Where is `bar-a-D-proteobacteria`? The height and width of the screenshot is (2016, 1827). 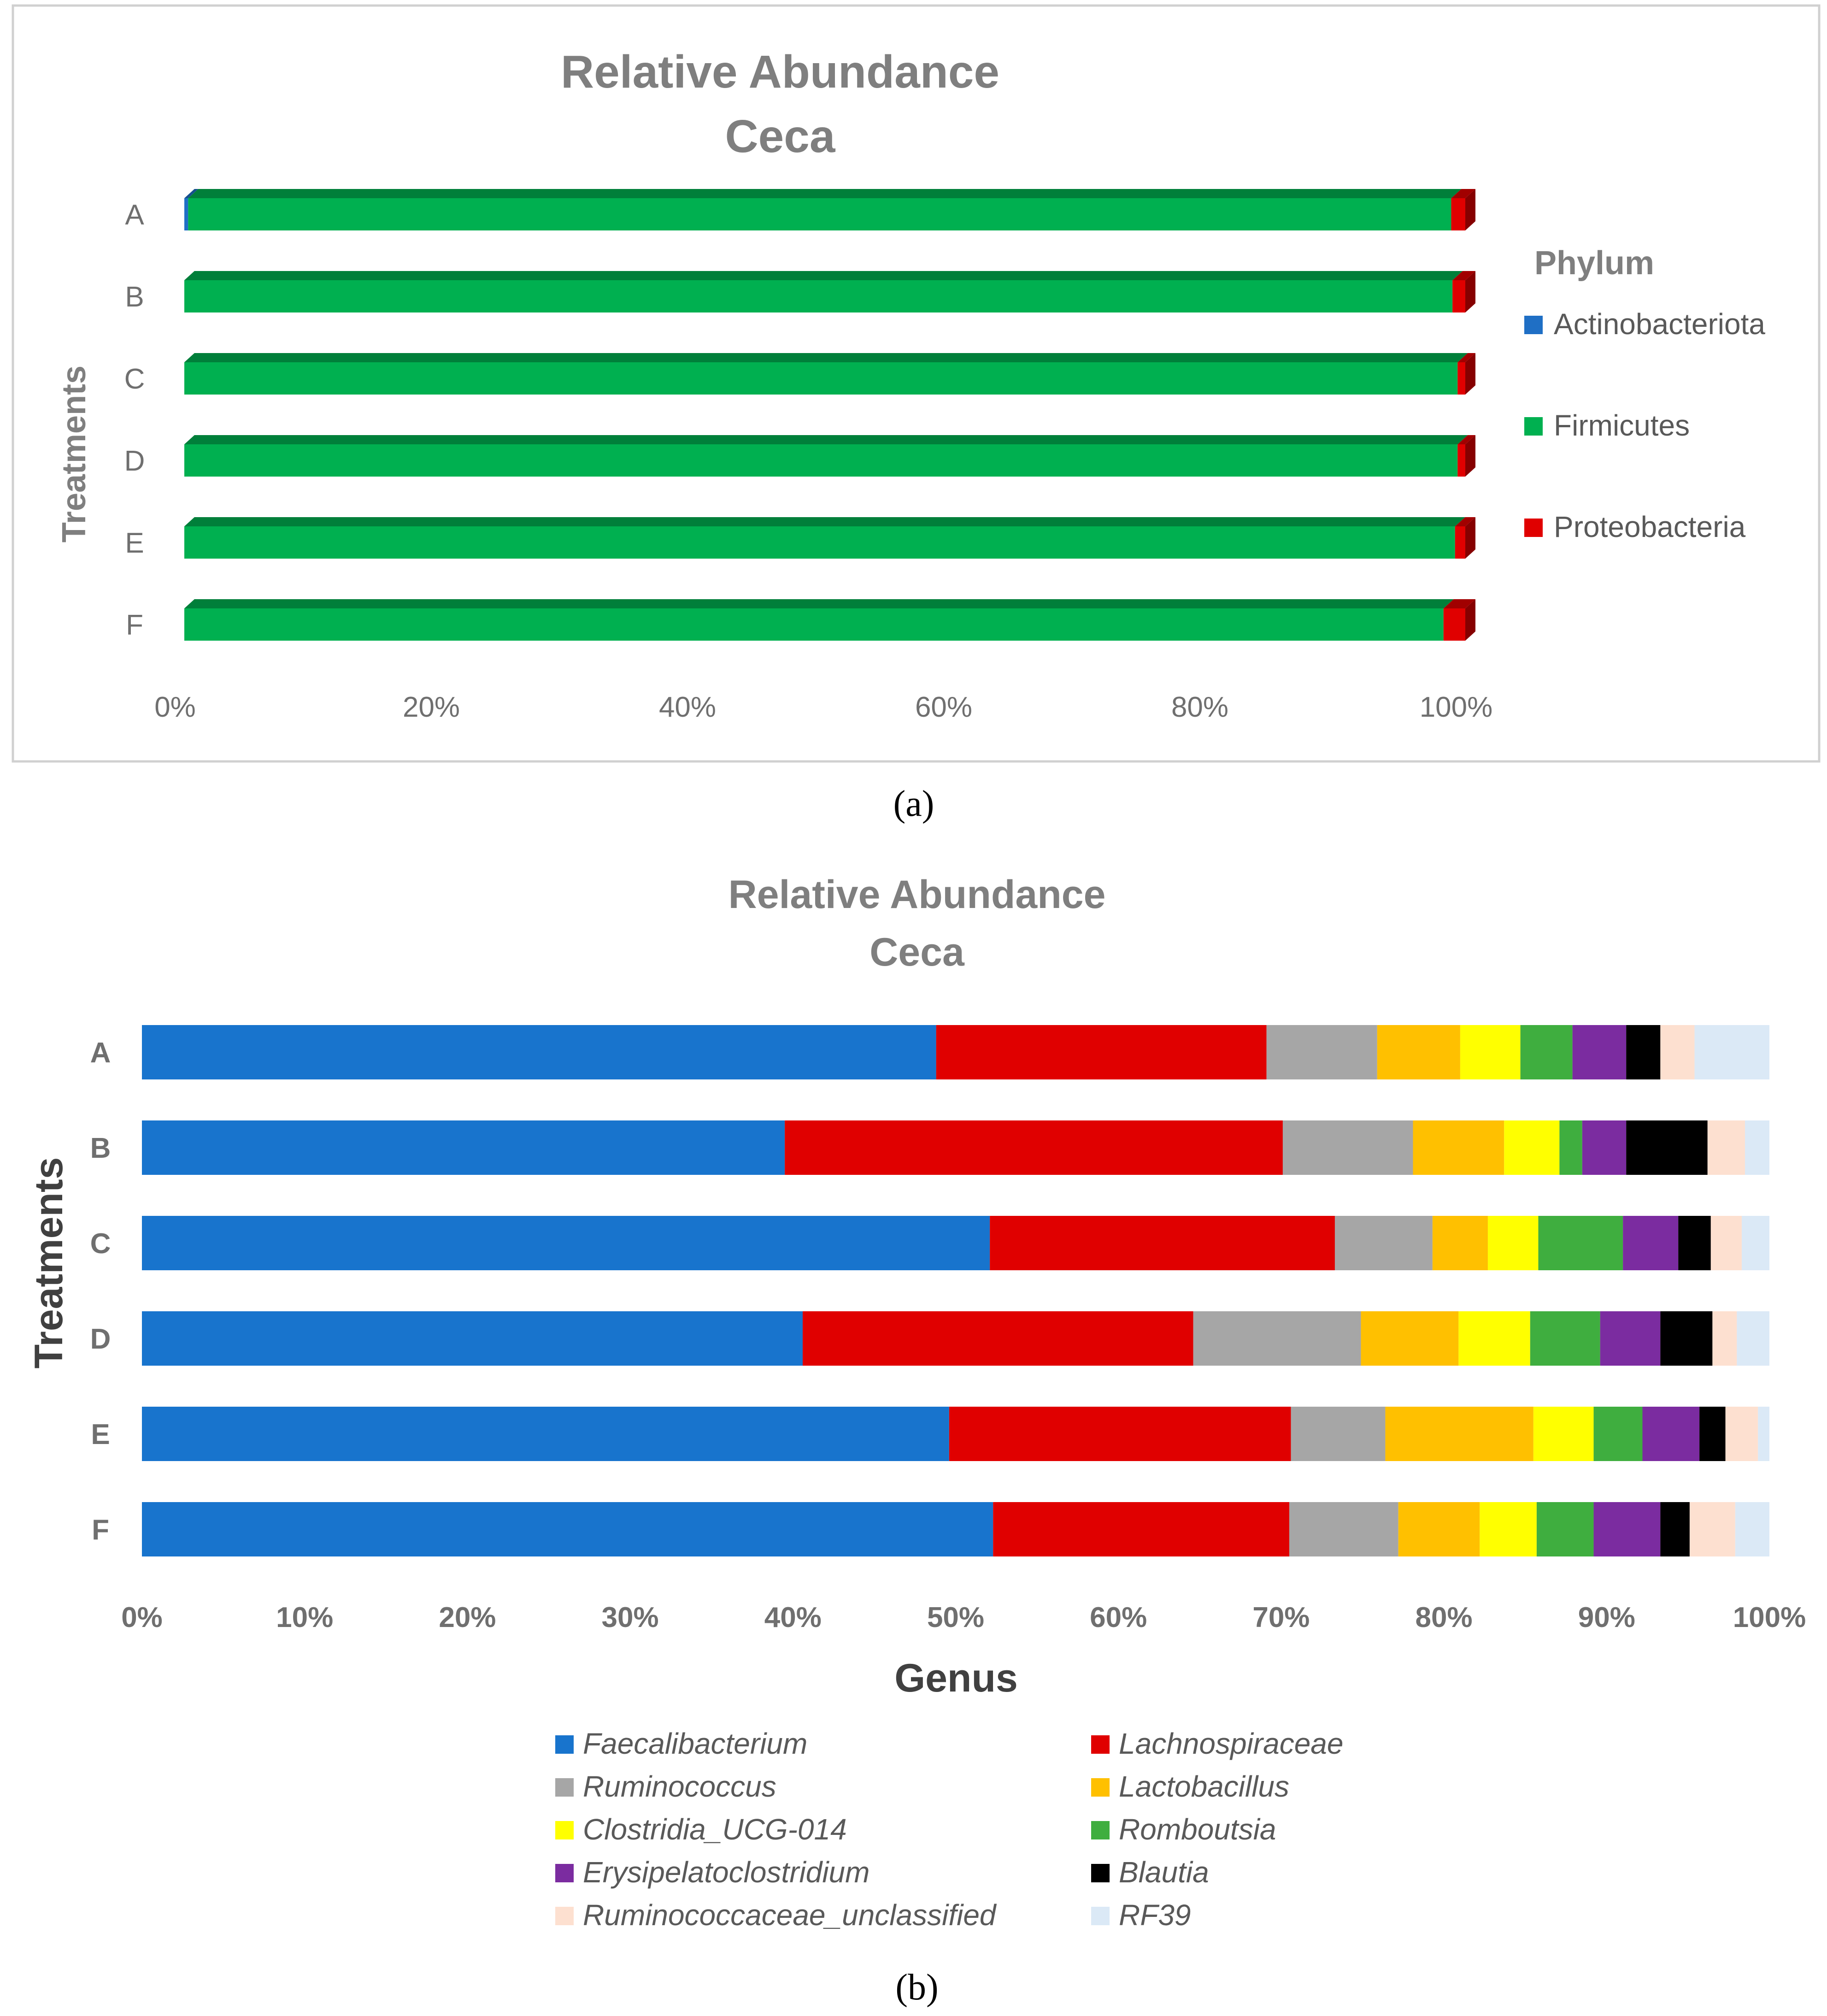
bar-a-D-proteobacteria is located at coordinates (1466, 456).